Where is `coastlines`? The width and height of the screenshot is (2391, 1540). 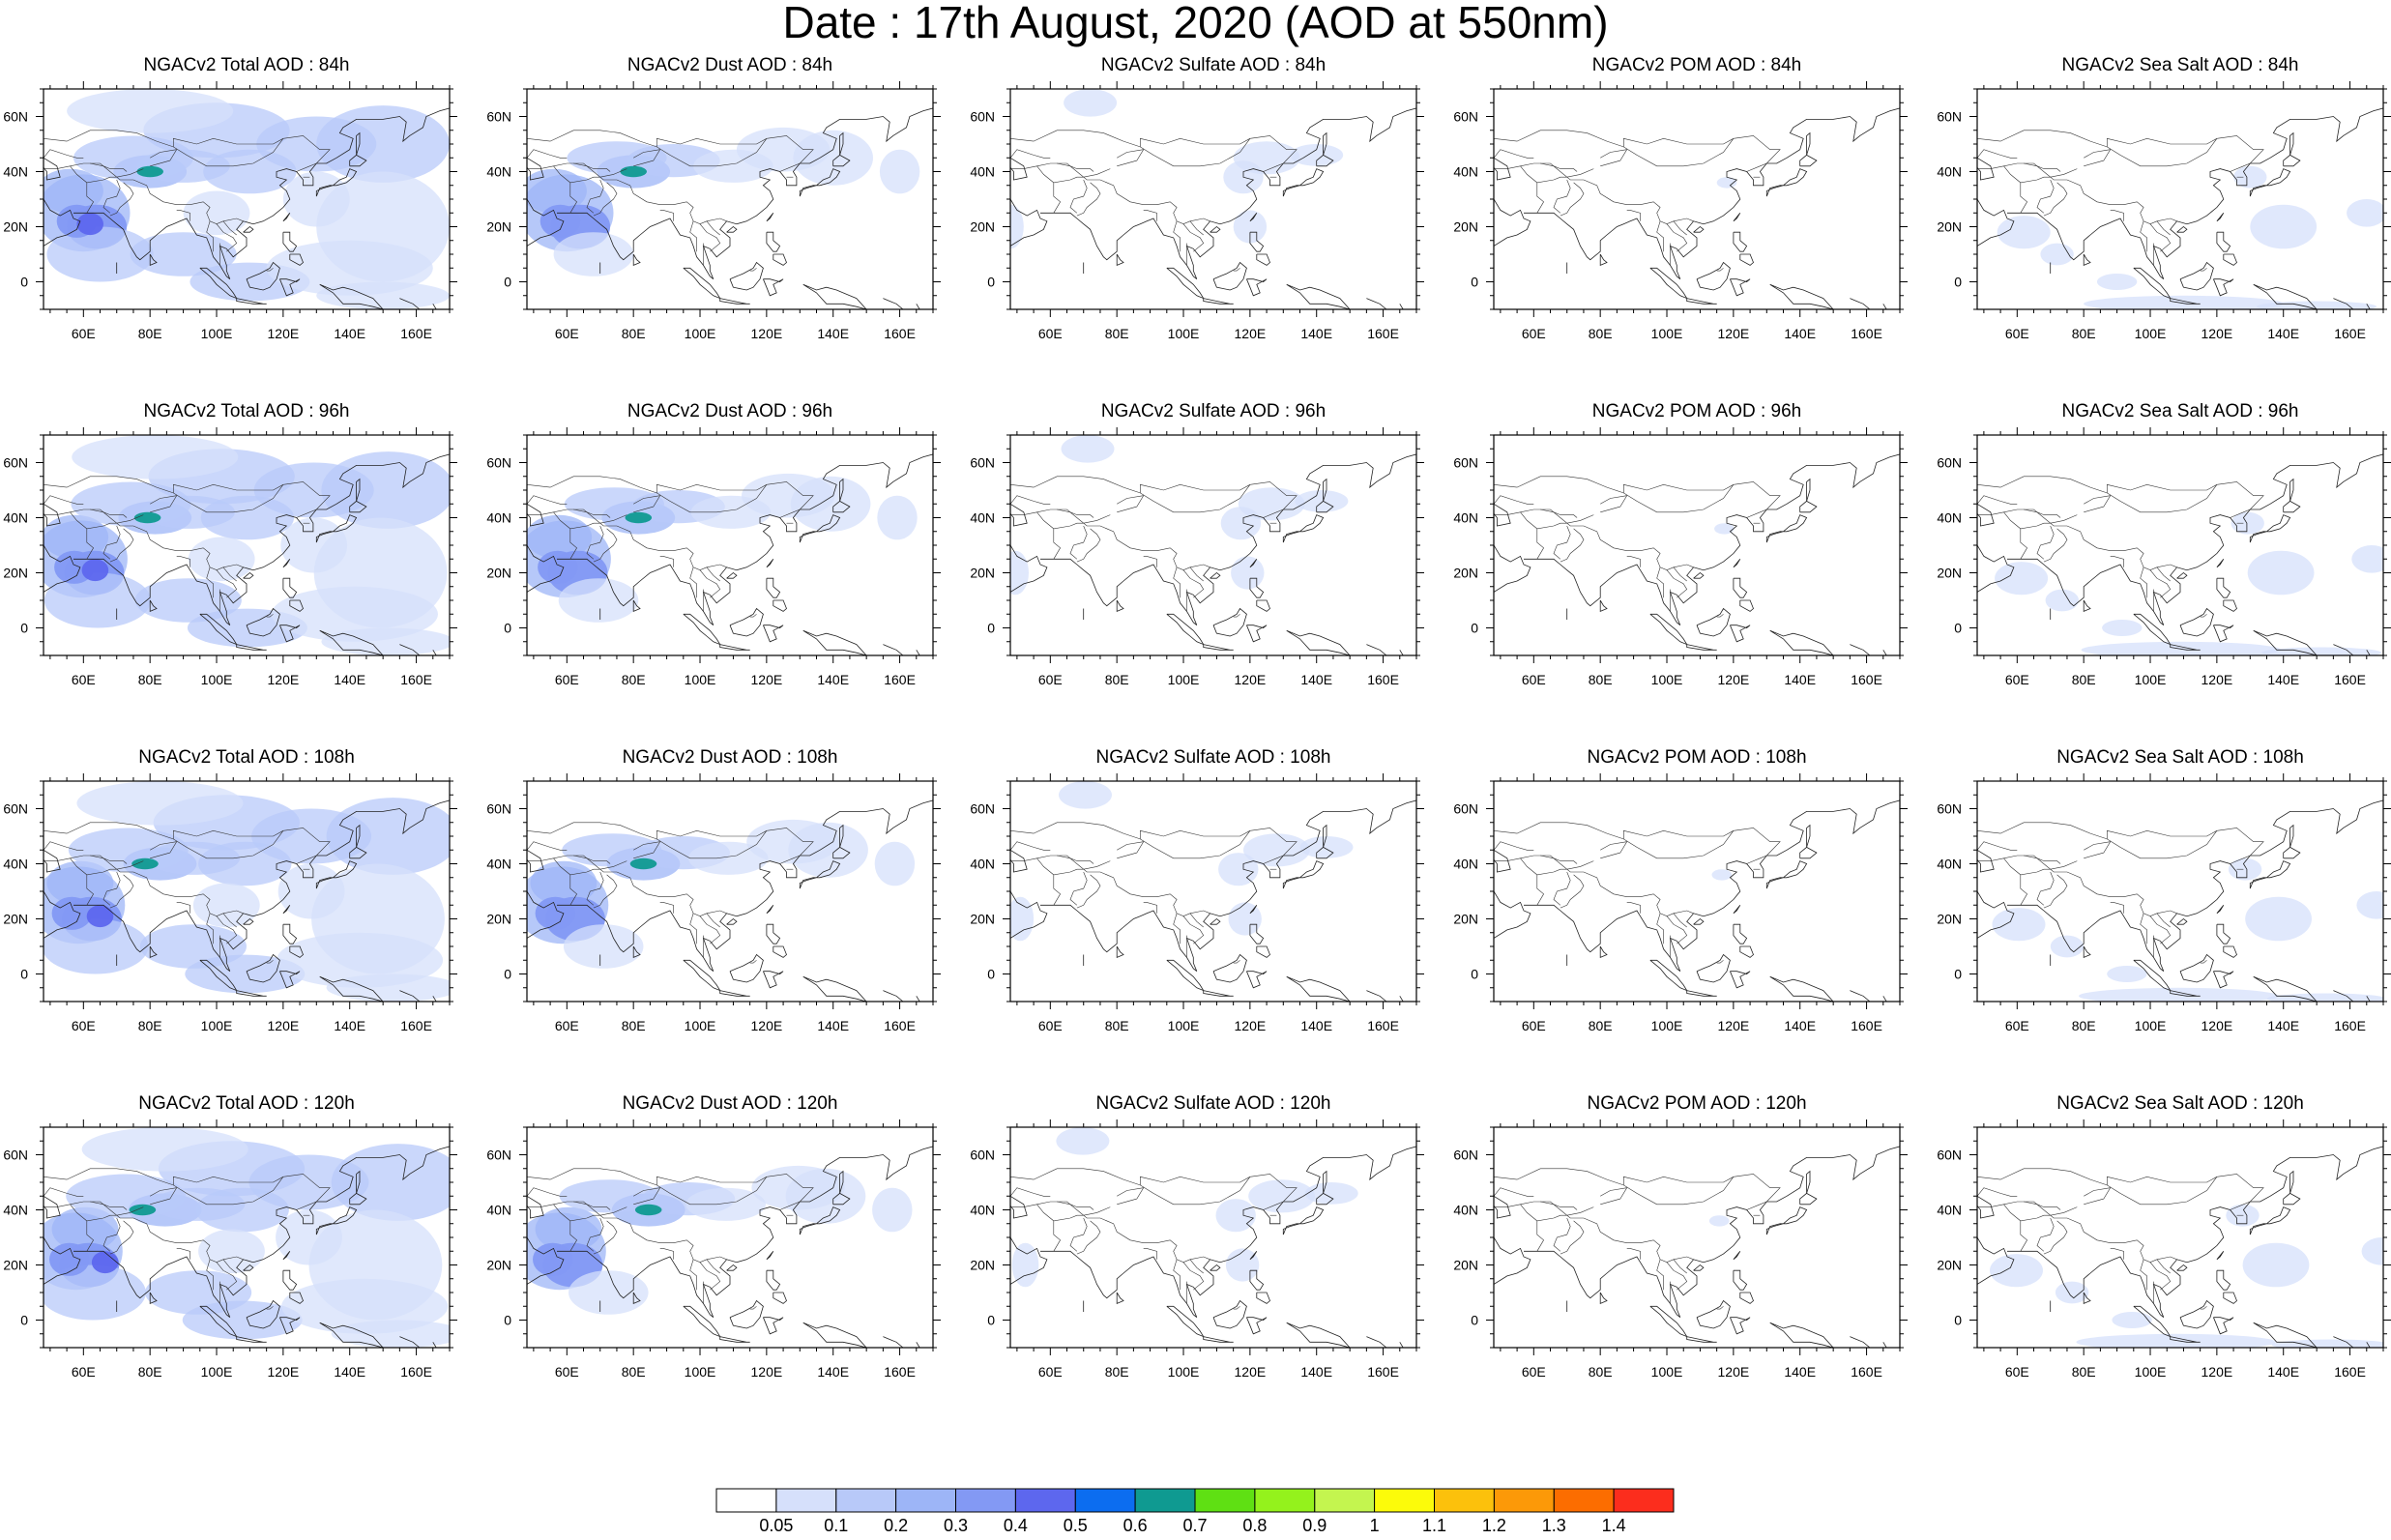 coastlines is located at coordinates (1208, 208).